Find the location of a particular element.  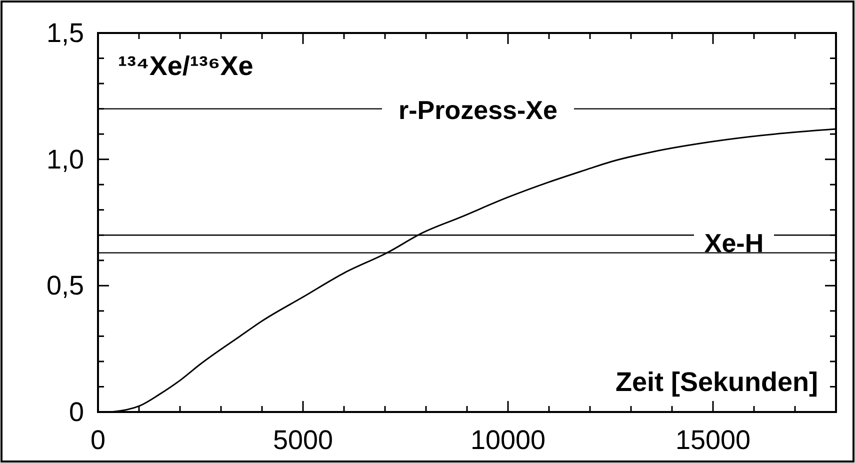

y-tick-label: 0 is located at coordinates (76, 412).